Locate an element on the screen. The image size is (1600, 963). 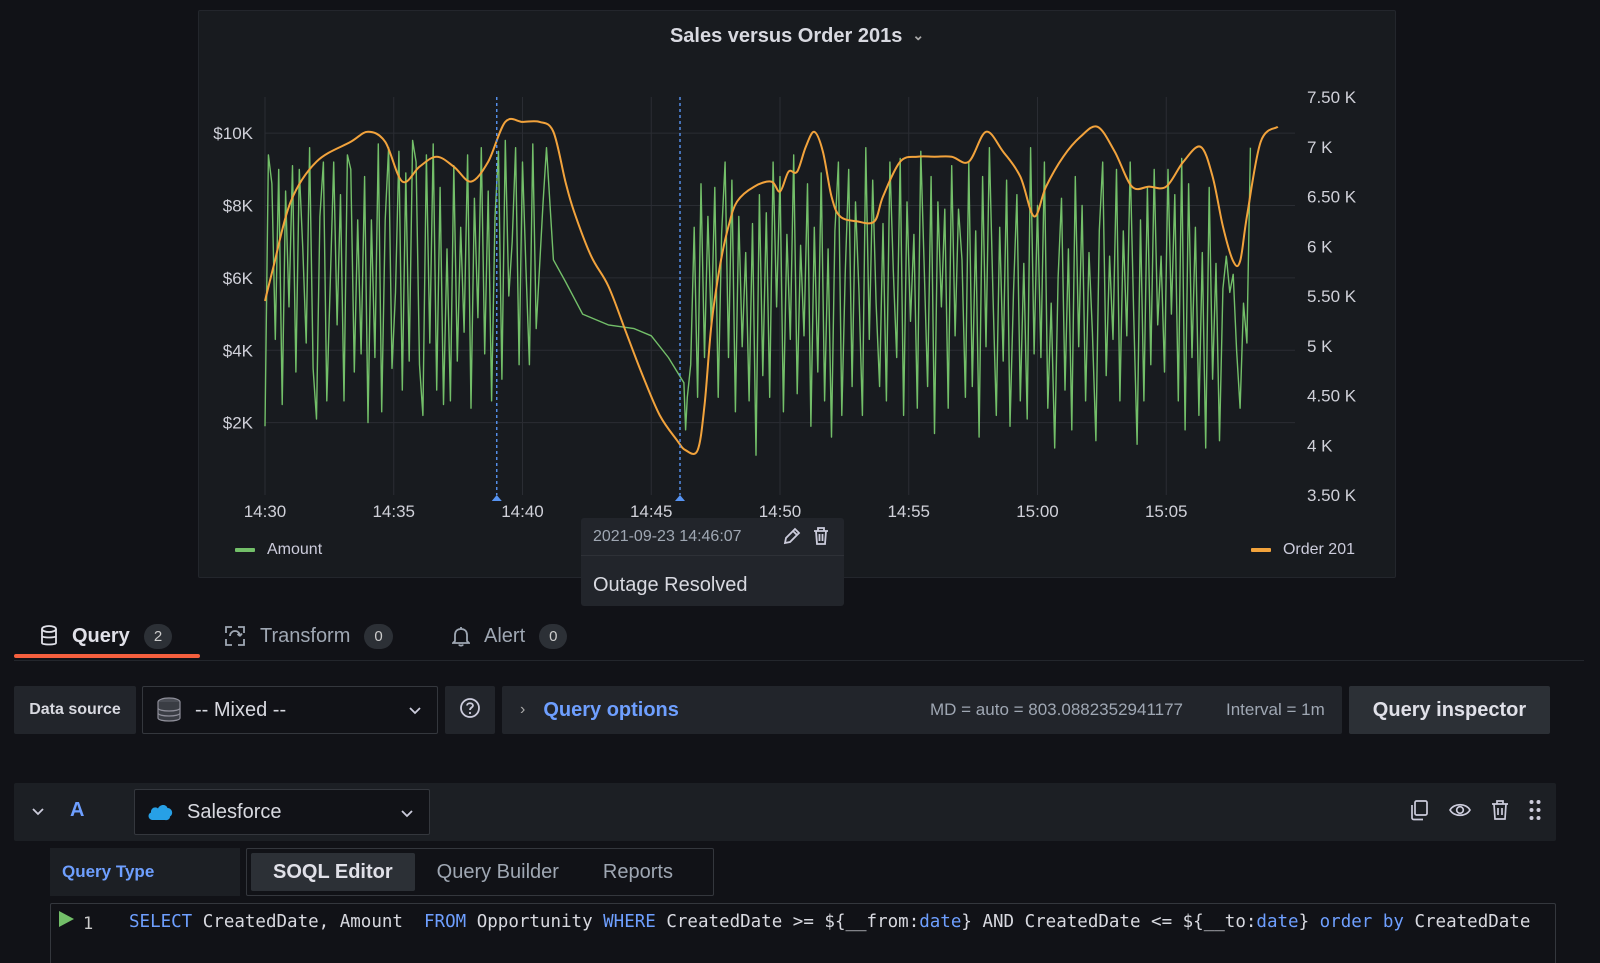
y-right-tick-label: 5 K is located at coordinates (1320, 346).